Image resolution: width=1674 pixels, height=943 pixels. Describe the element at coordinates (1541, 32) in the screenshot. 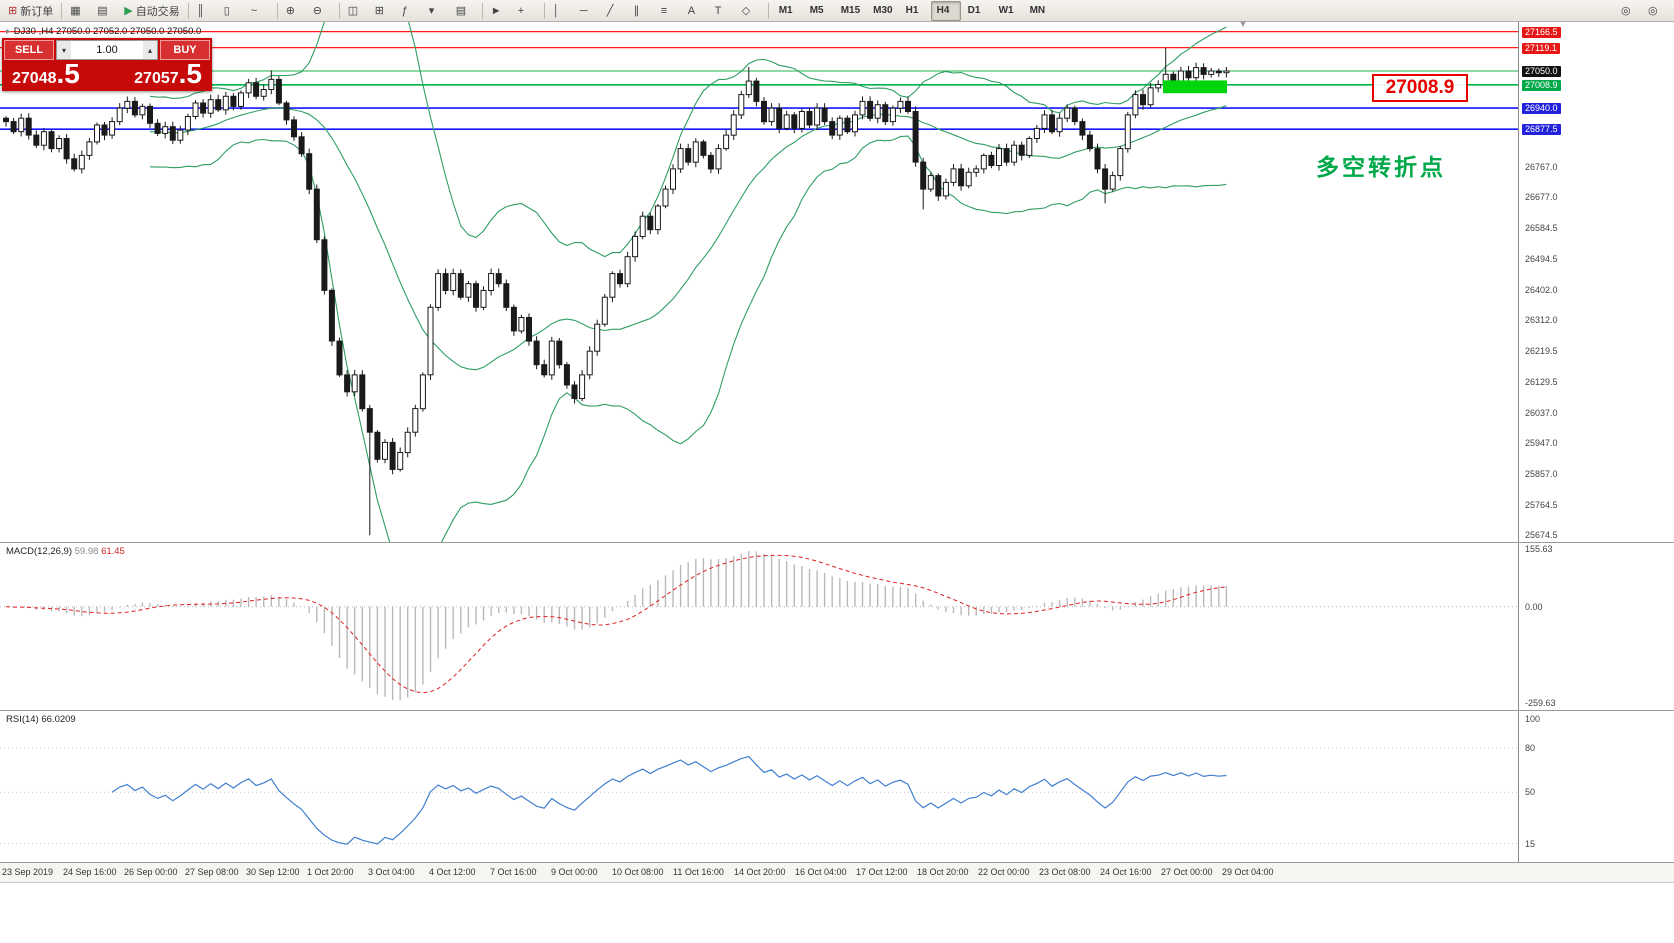

I see `scale-label: 27166.5` at that location.